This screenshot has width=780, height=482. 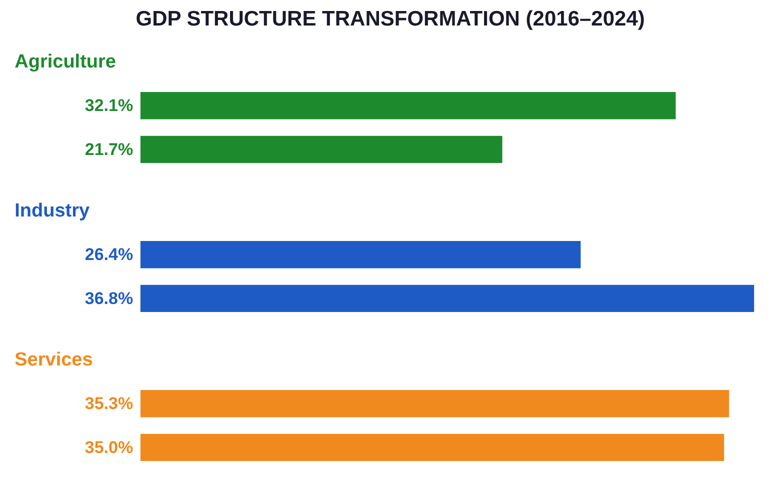 I want to click on data-label: 32.1%, so click(x=109, y=106).